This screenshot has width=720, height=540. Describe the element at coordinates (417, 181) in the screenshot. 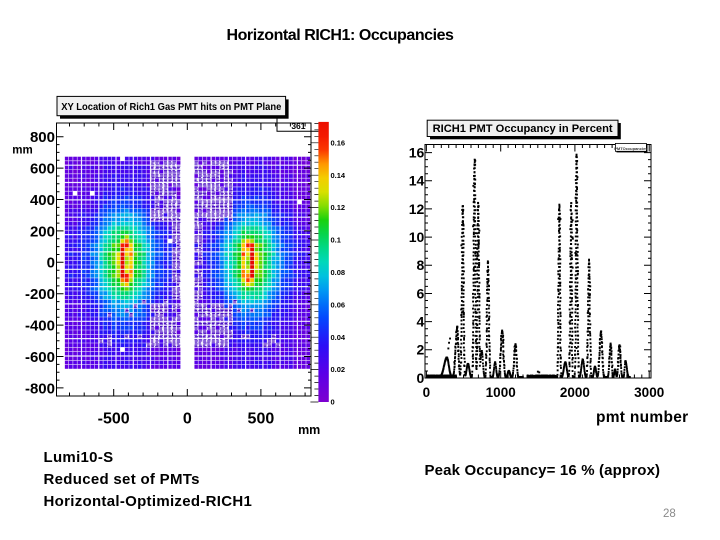

I see `svg-text: 14` at that location.